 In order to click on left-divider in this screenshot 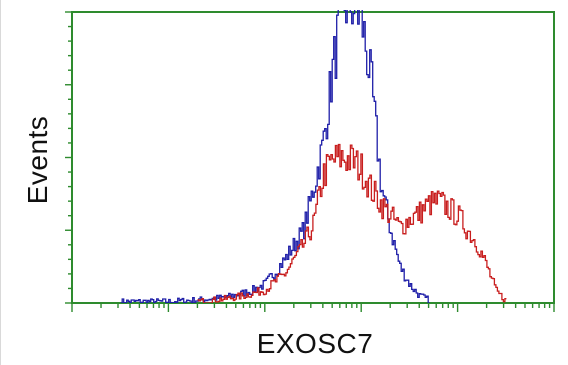, I will do `click(0, 182)`.